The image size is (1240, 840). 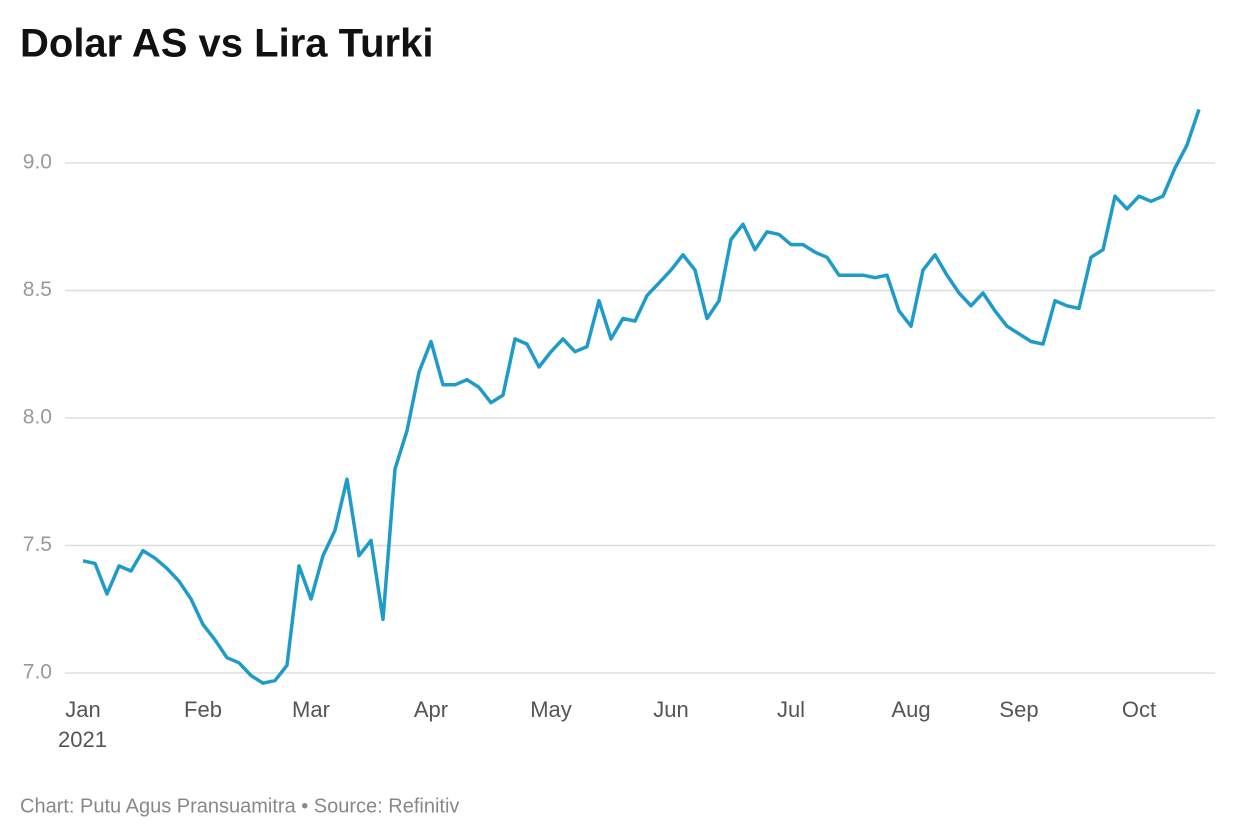 What do you see at coordinates (82, 709) in the screenshot?
I see `x-tick-label: Jan` at bounding box center [82, 709].